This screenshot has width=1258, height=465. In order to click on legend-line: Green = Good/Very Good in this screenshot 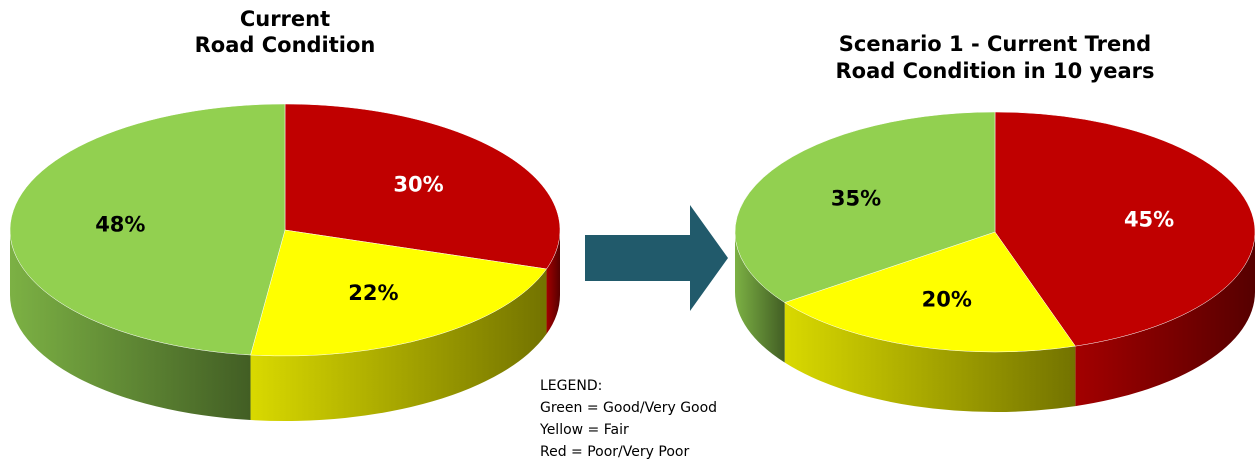, I will do `click(628, 408)`.